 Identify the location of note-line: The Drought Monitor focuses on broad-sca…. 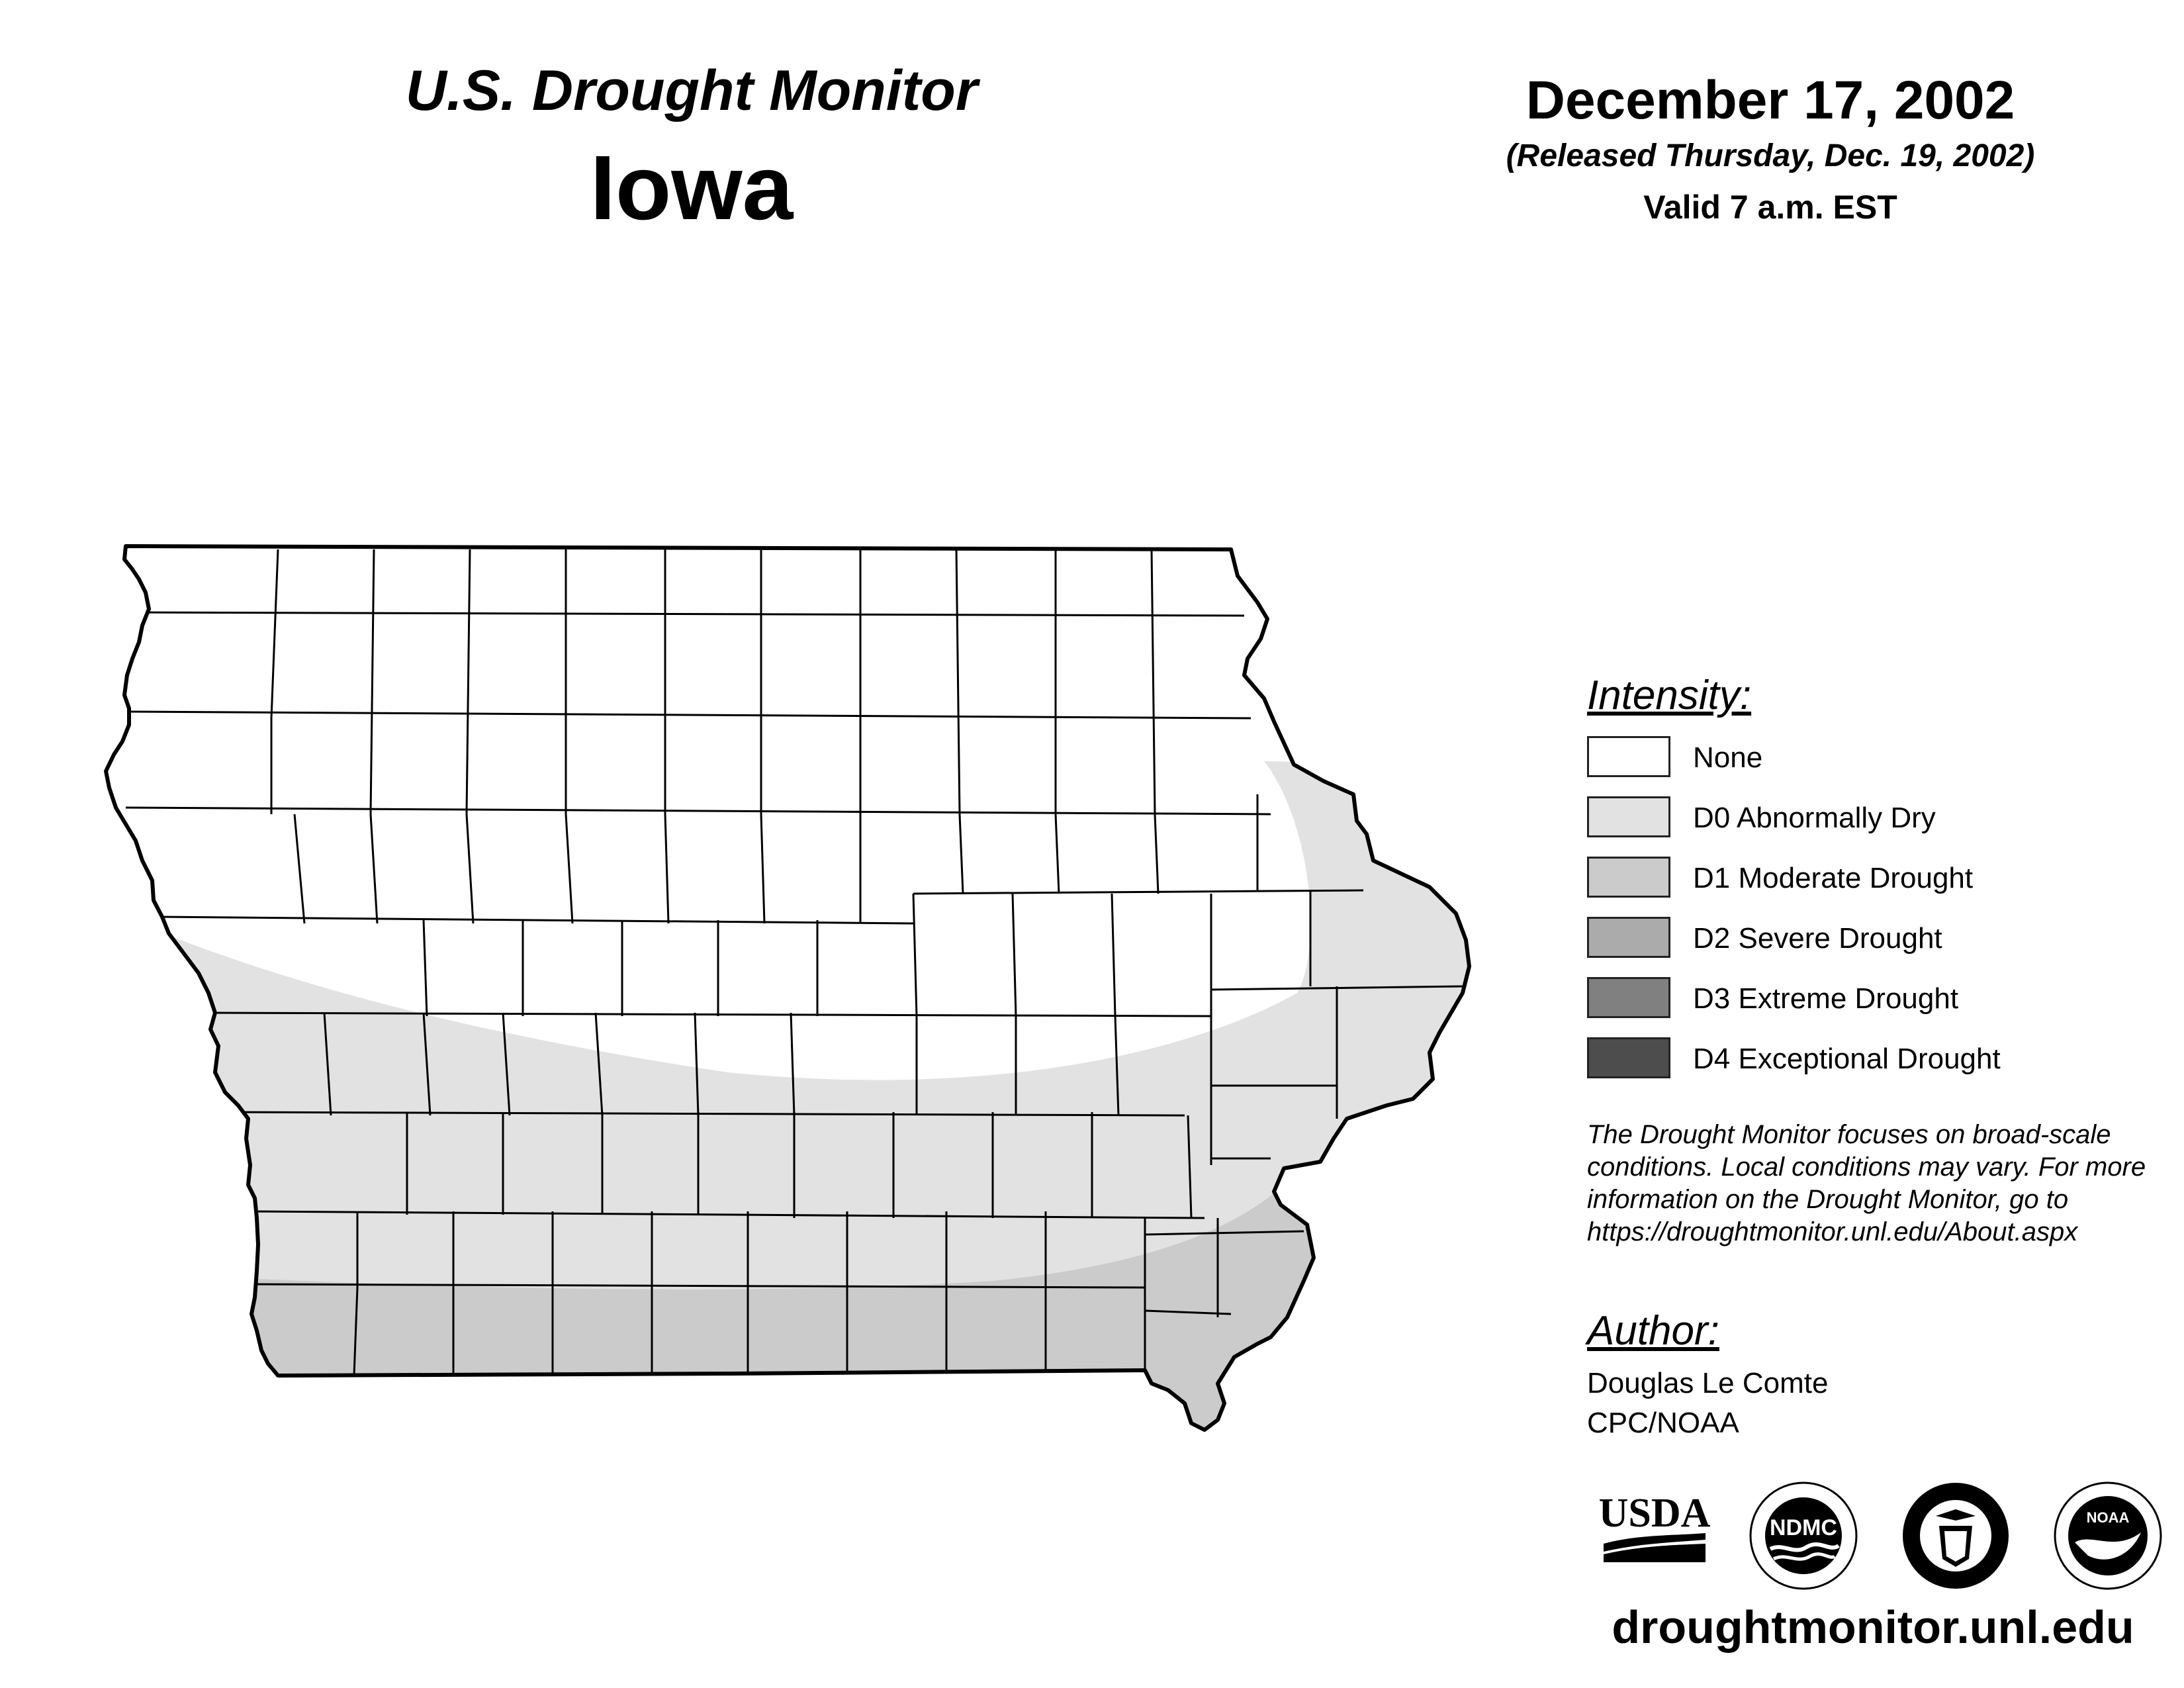
(1849, 1134).